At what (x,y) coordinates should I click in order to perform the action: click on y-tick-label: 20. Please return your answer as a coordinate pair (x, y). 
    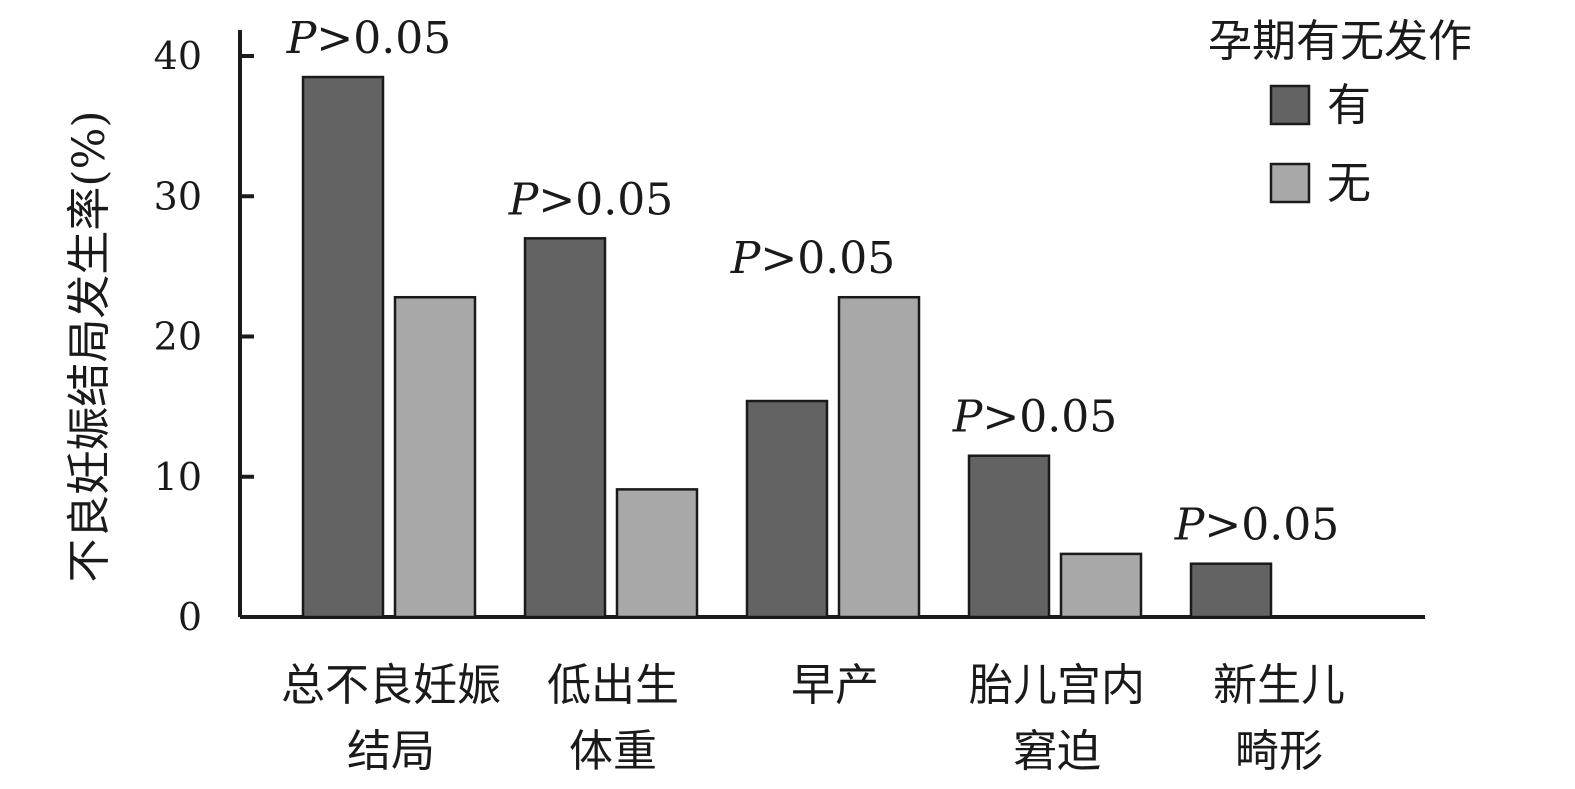
    Looking at the image, I should click on (178, 337).